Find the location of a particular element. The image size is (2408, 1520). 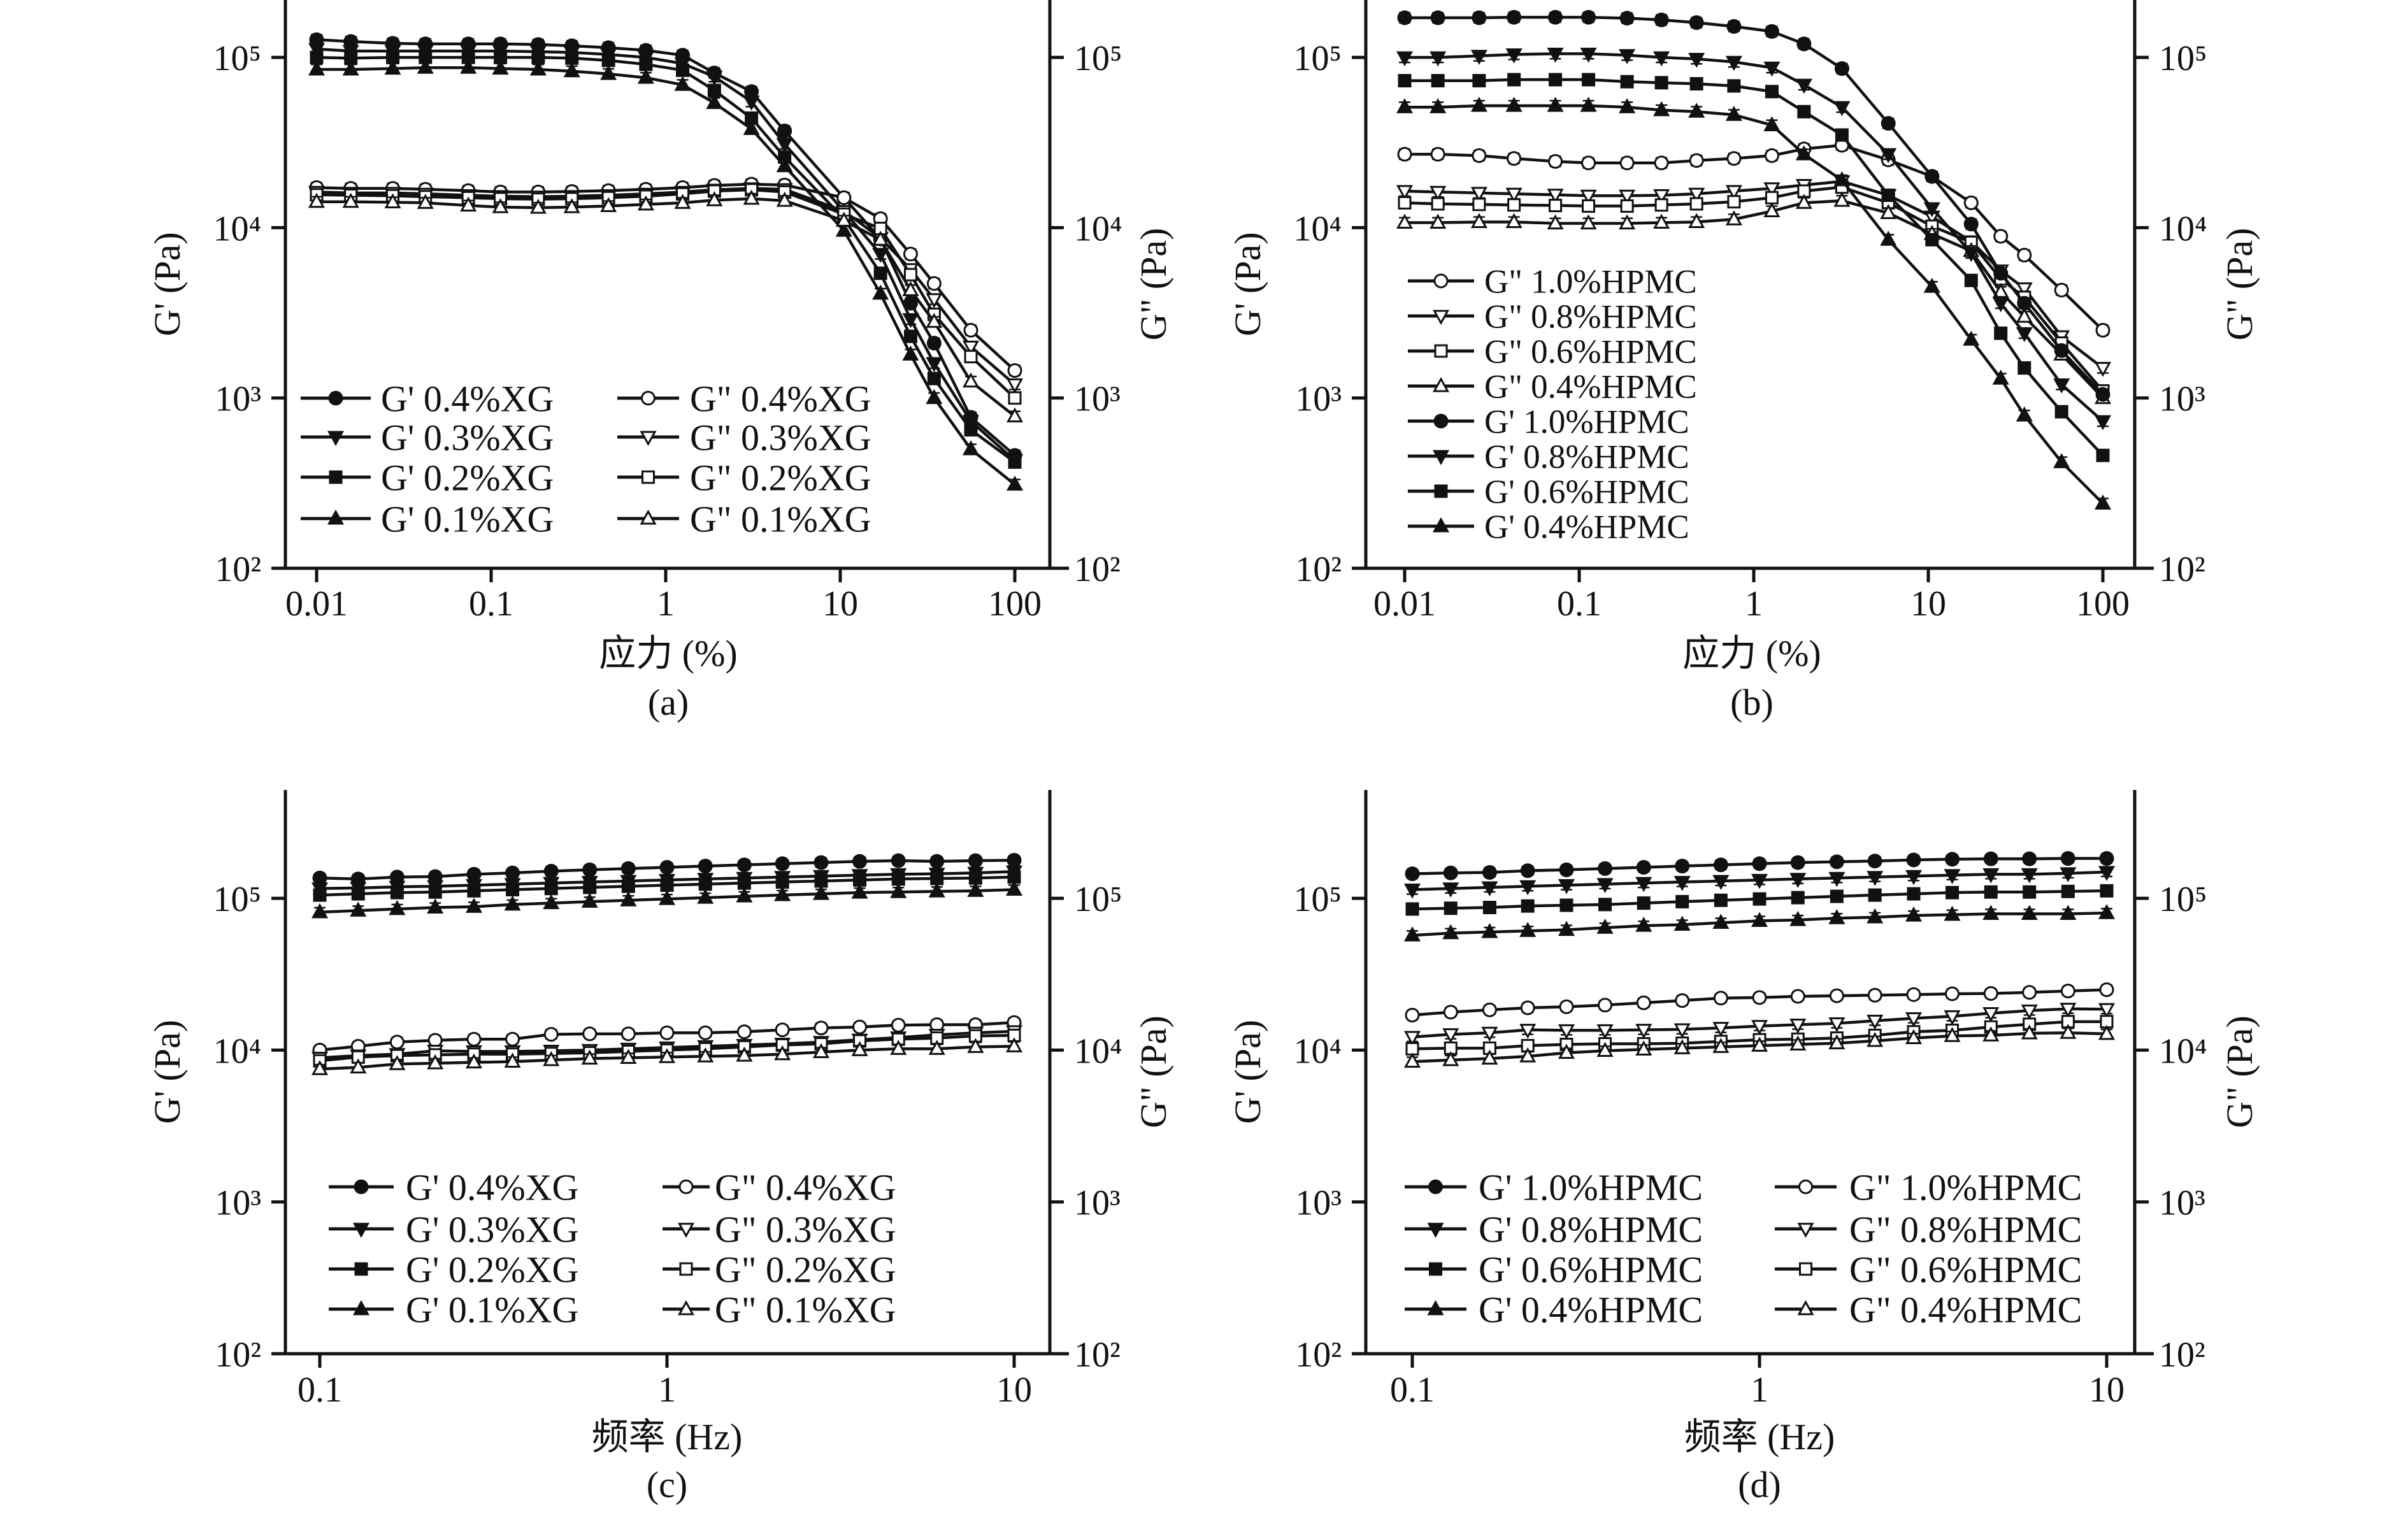

legend-item: G' 0.2%XG is located at coordinates (453, 1269).